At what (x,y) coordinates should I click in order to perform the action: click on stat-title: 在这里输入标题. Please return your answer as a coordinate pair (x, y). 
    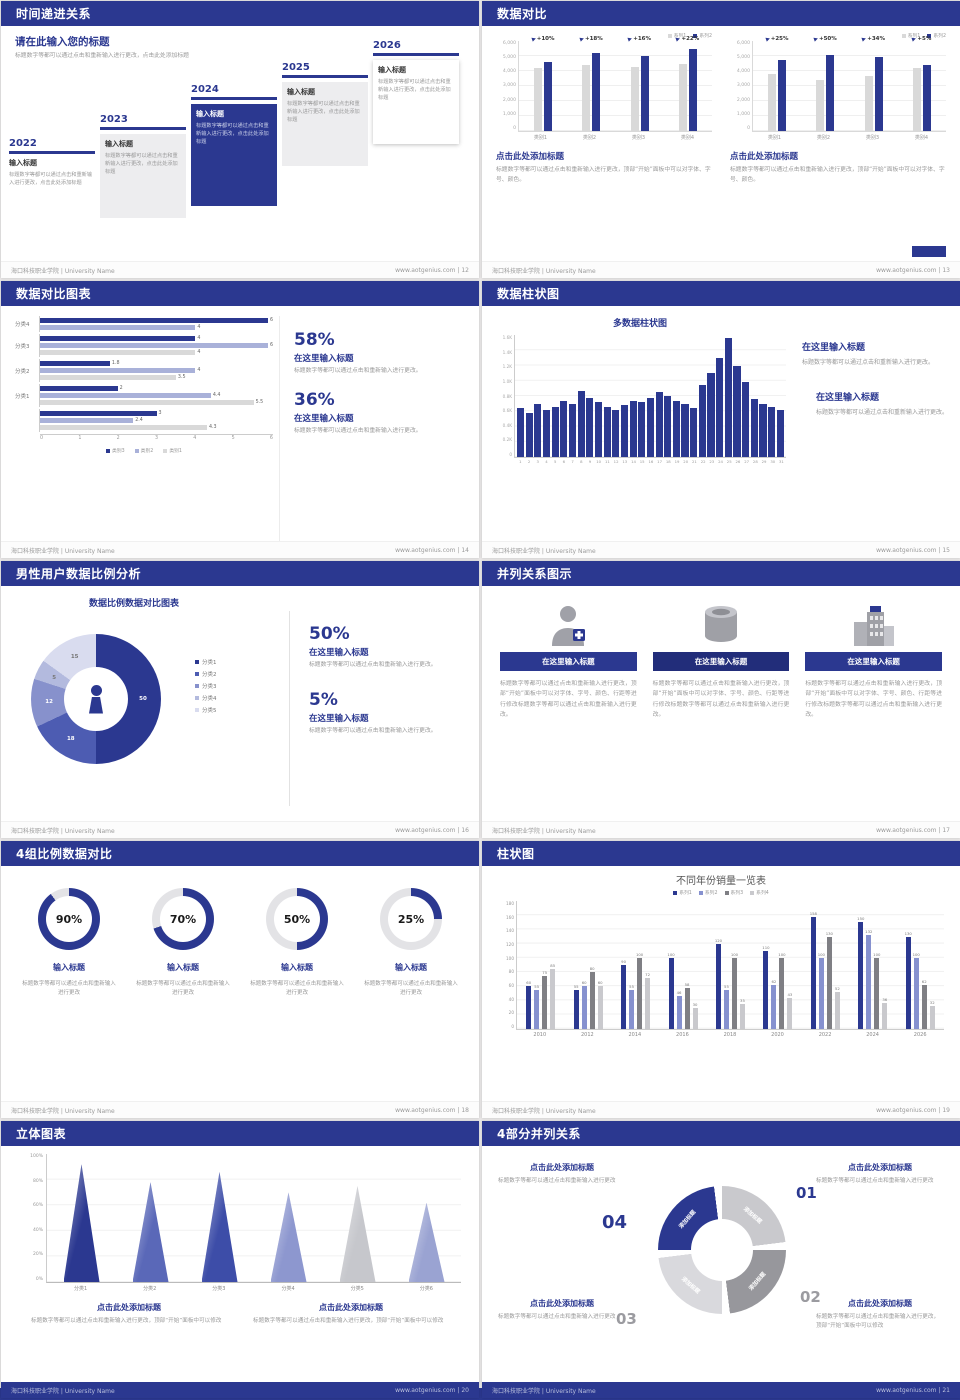
    Looking at the image, I should click on (339, 719).